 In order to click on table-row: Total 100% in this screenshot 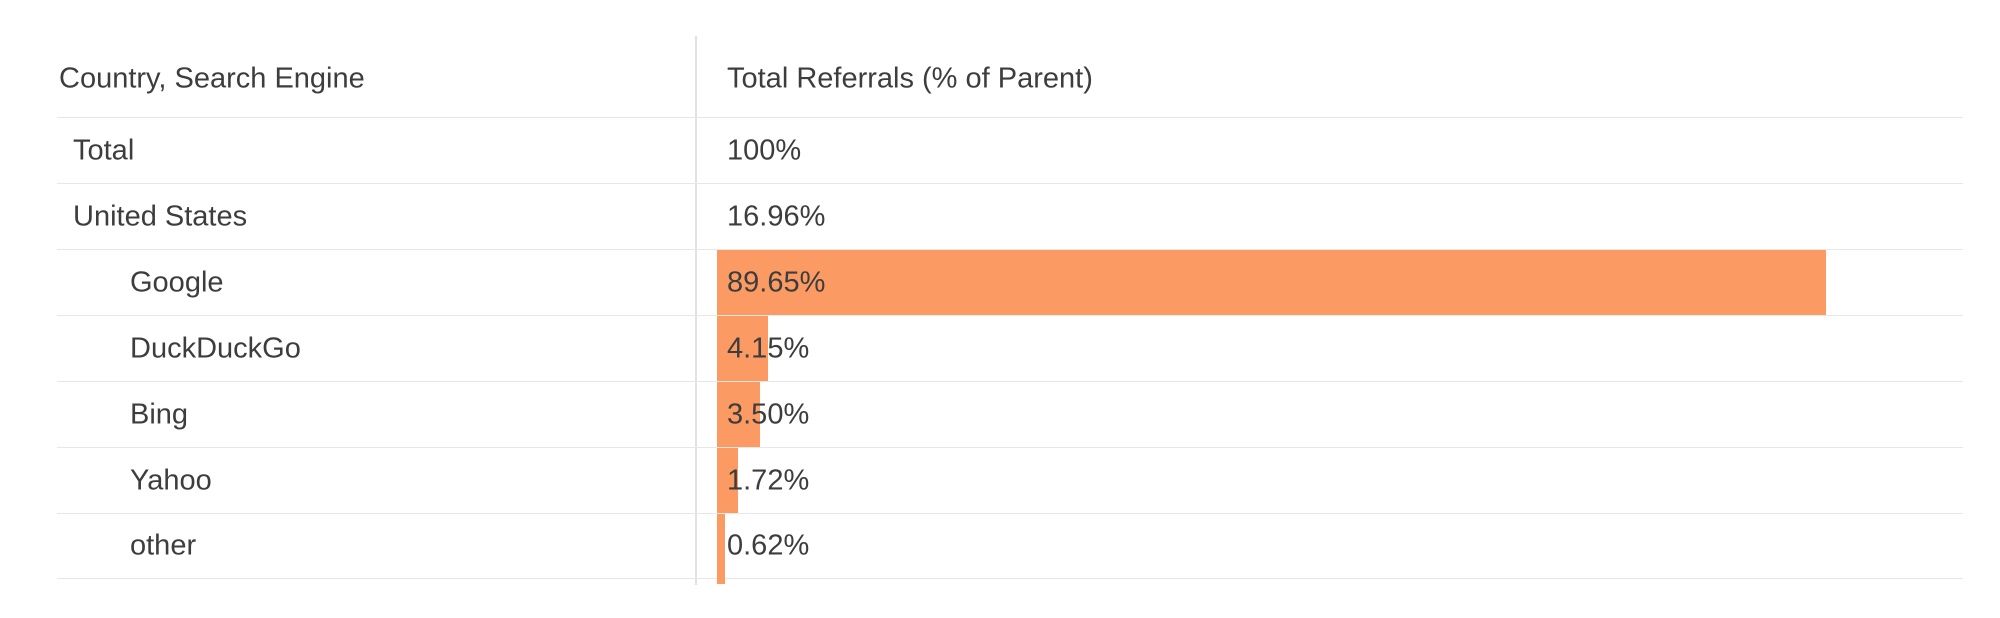, I will do `click(1010, 150)`.